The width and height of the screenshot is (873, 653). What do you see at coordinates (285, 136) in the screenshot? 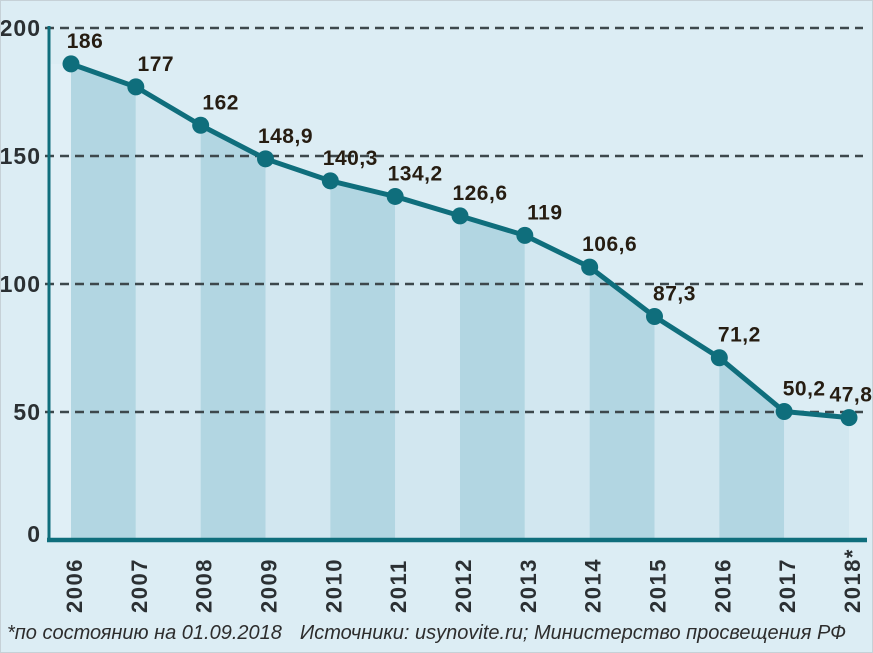
I see `value-label: 148,9` at bounding box center [285, 136].